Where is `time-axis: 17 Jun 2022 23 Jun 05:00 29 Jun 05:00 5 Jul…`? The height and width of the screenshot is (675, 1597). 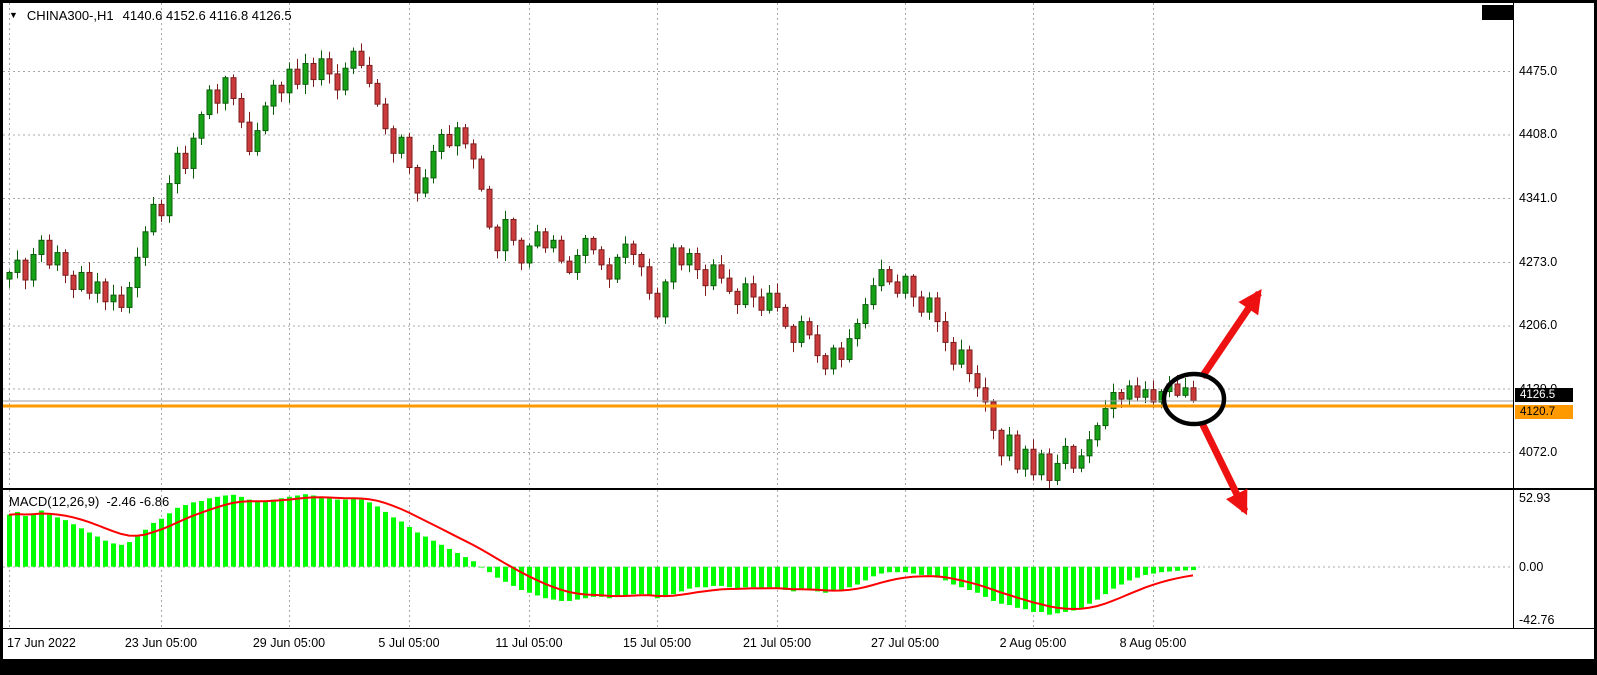 time-axis: 17 Jun 2022 23 Jun 05:00 29 Jun 05:00 5 Jul… is located at coordinates (798, 643).